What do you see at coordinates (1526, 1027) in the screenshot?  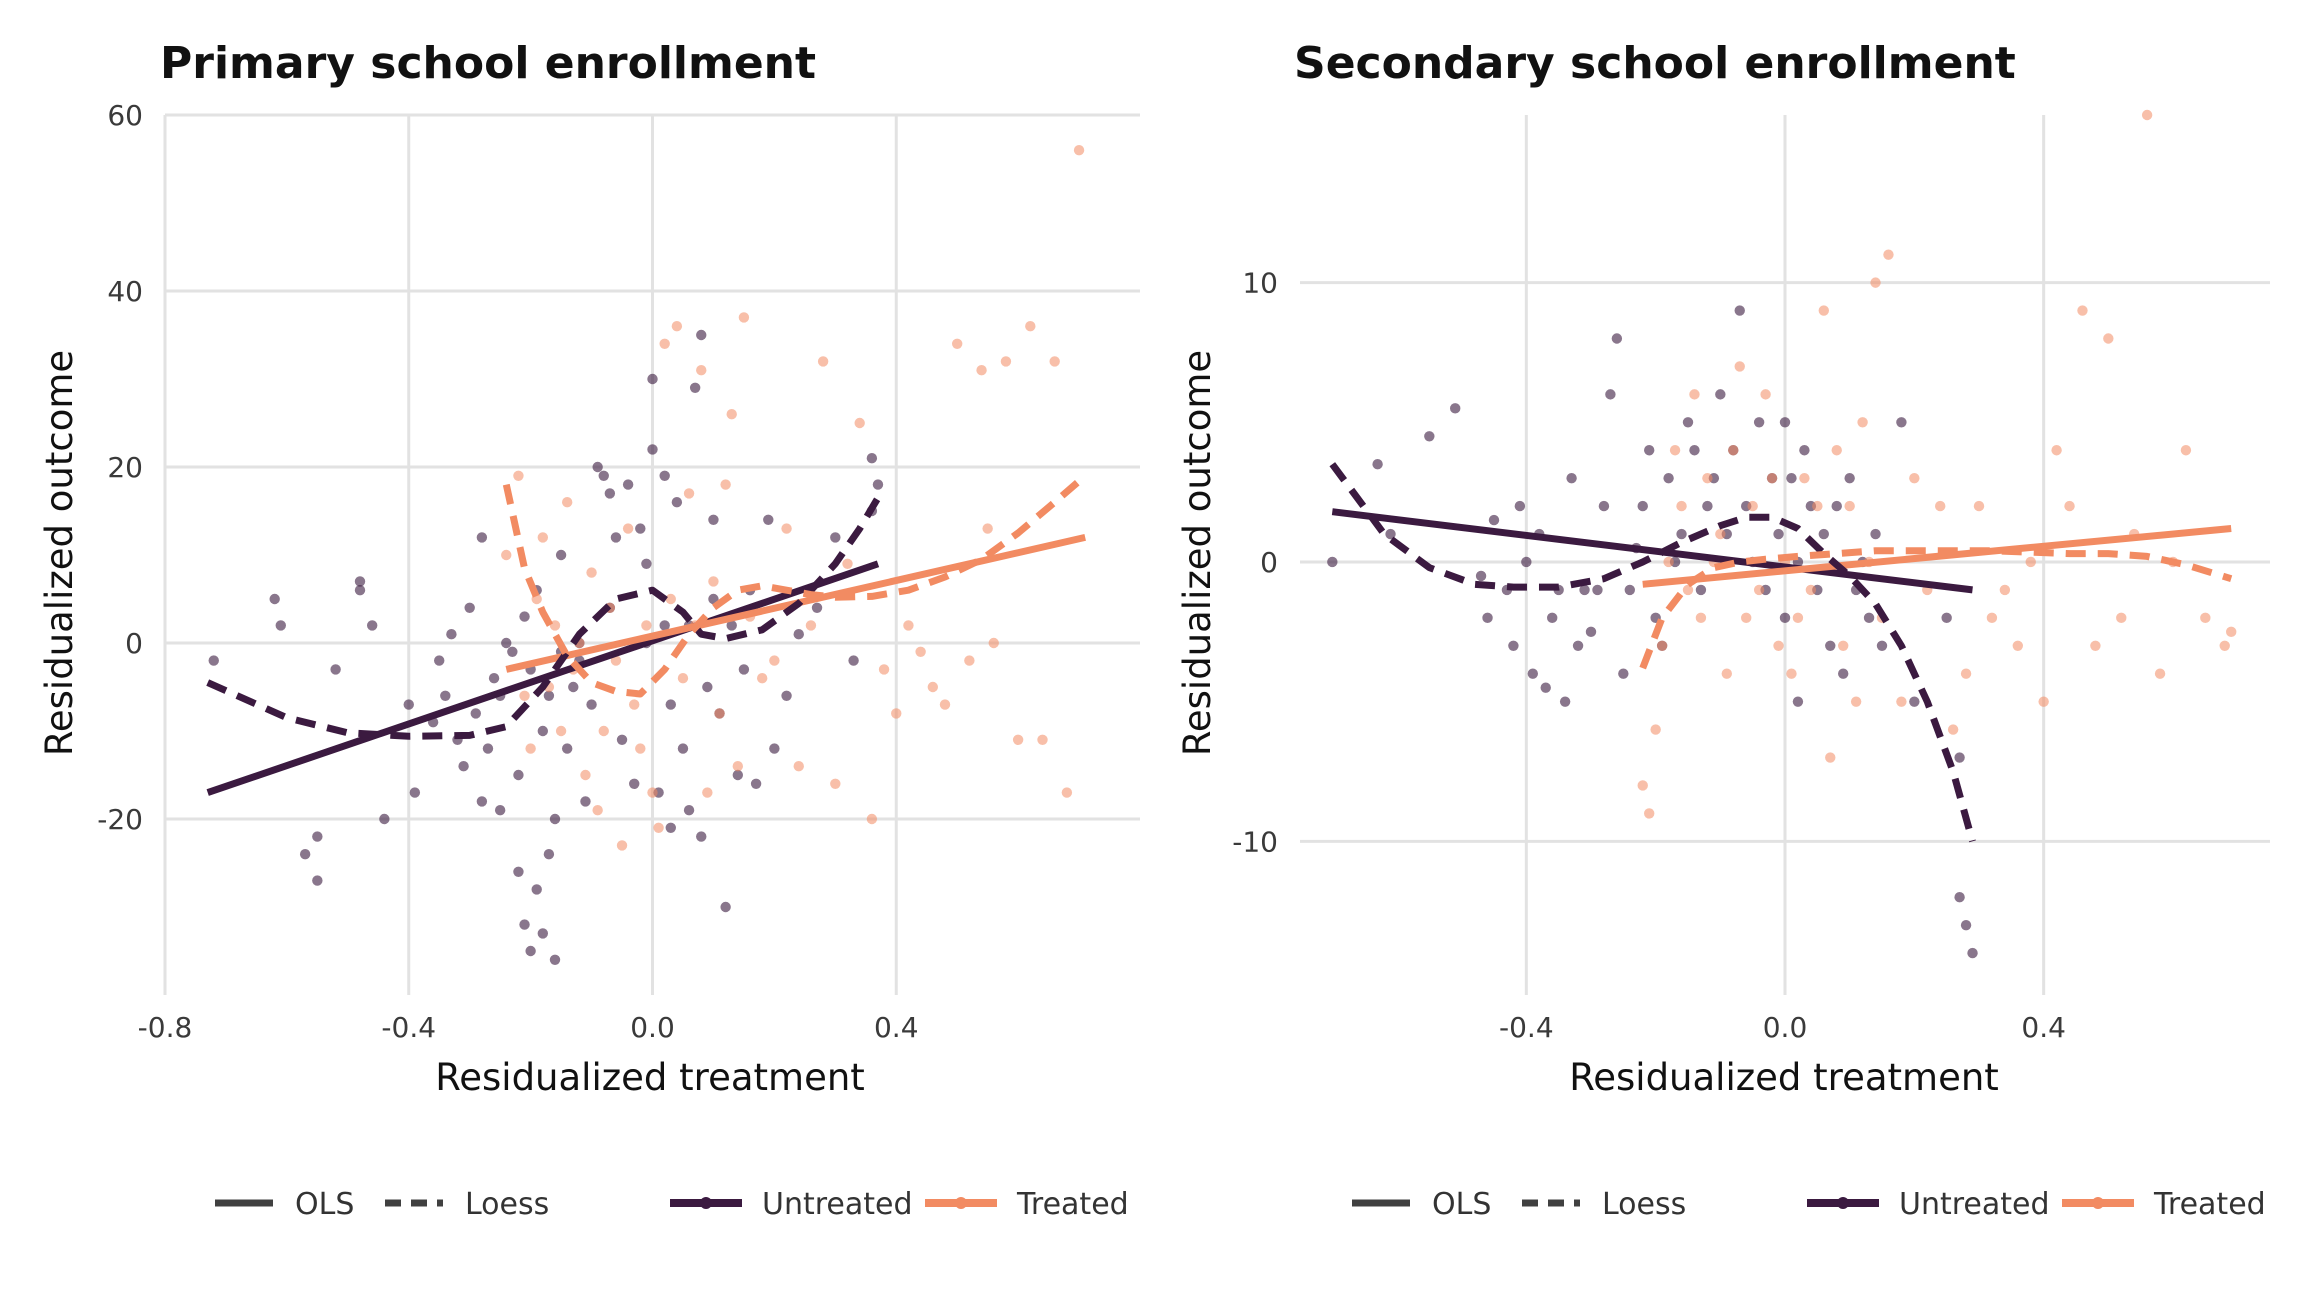 I see `x-tick-label: -0.4` at bounding box center [1526, 1027].